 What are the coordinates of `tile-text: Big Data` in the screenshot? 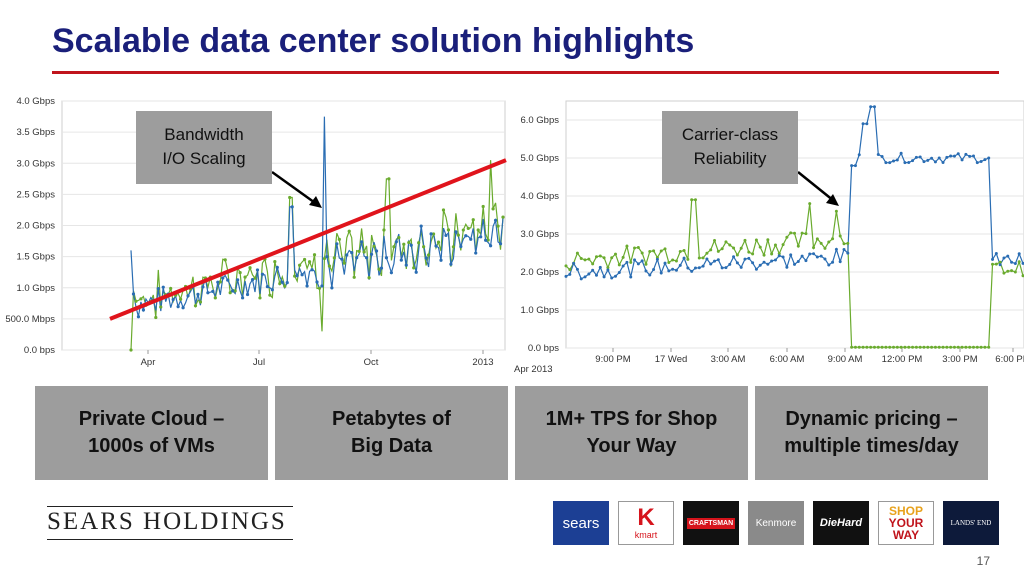 It's located at (391, 446).